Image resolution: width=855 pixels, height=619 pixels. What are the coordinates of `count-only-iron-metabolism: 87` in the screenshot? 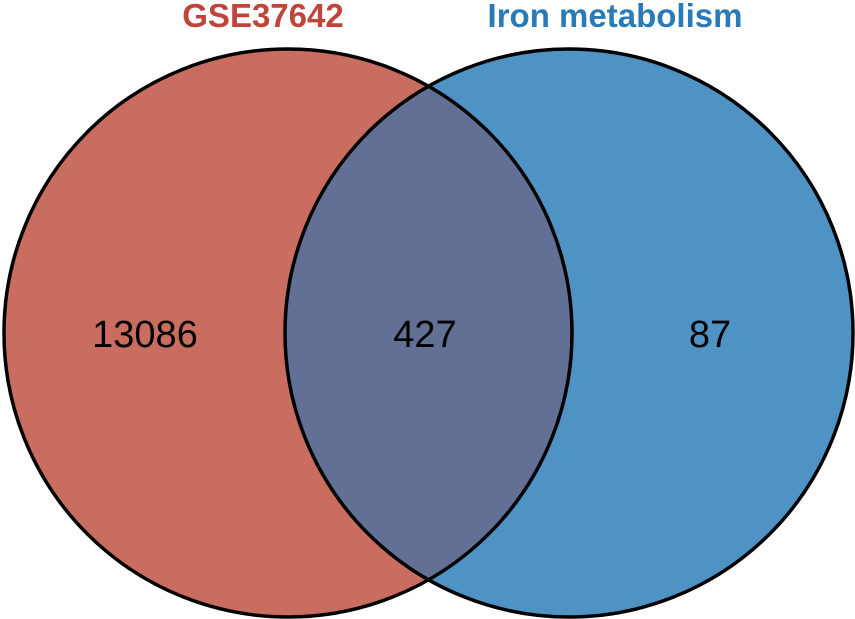 It's located at (710, 335).